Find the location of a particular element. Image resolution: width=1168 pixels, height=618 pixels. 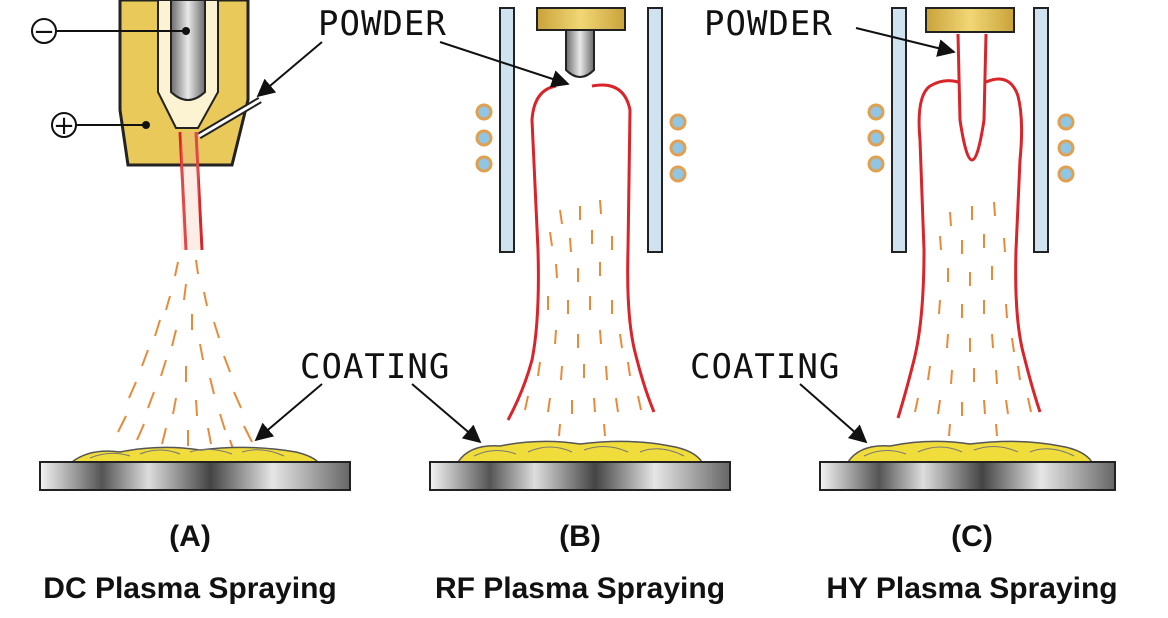

hy-particle-spray is located at coordinates (973, 319).